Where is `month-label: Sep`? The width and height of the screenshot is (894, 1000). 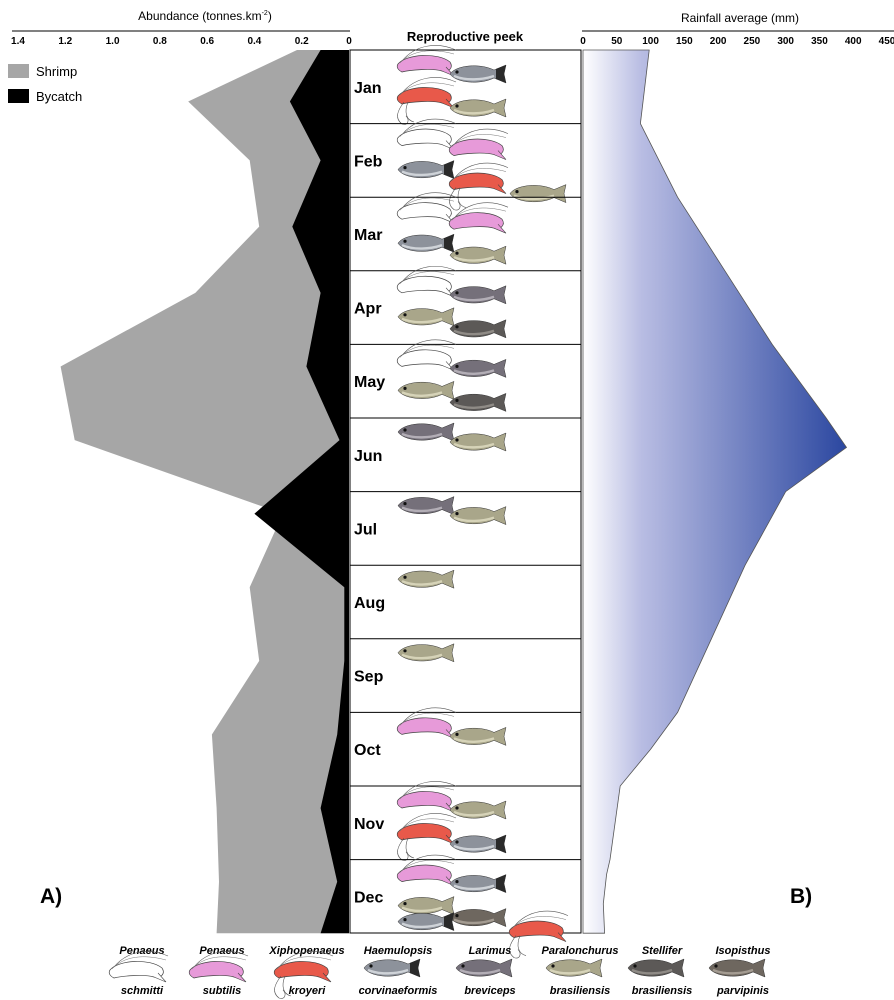
month-label: Sep is located at coordinates (369, 677).